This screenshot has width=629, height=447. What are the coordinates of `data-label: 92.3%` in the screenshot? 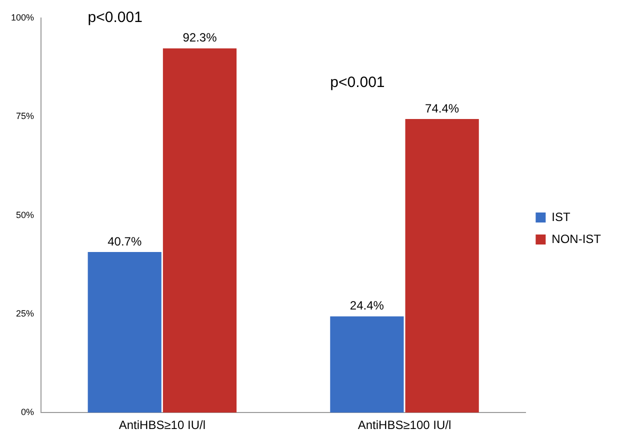 It's located at (200, 37).